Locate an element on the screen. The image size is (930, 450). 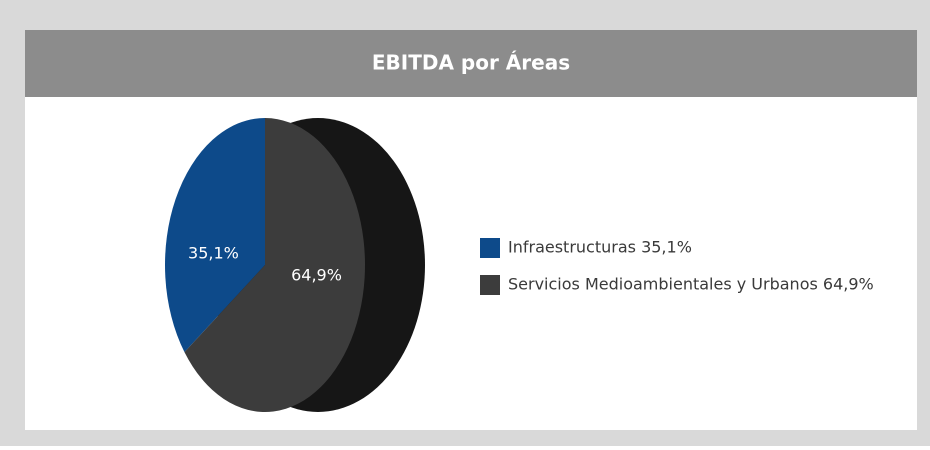
chart-title: EBITDA por Áreas is located at coordinates (471, 63).